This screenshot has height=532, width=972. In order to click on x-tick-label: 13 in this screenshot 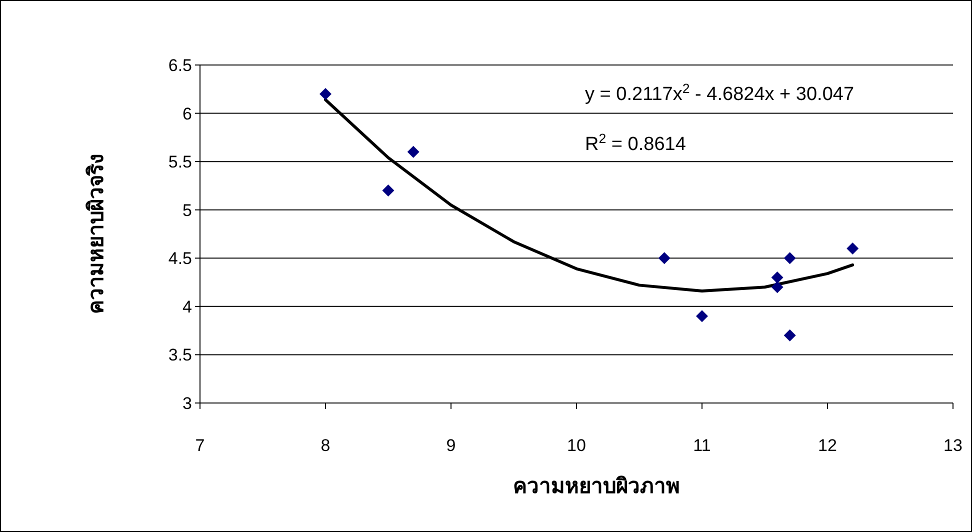, I will do `click(953, 445)`.